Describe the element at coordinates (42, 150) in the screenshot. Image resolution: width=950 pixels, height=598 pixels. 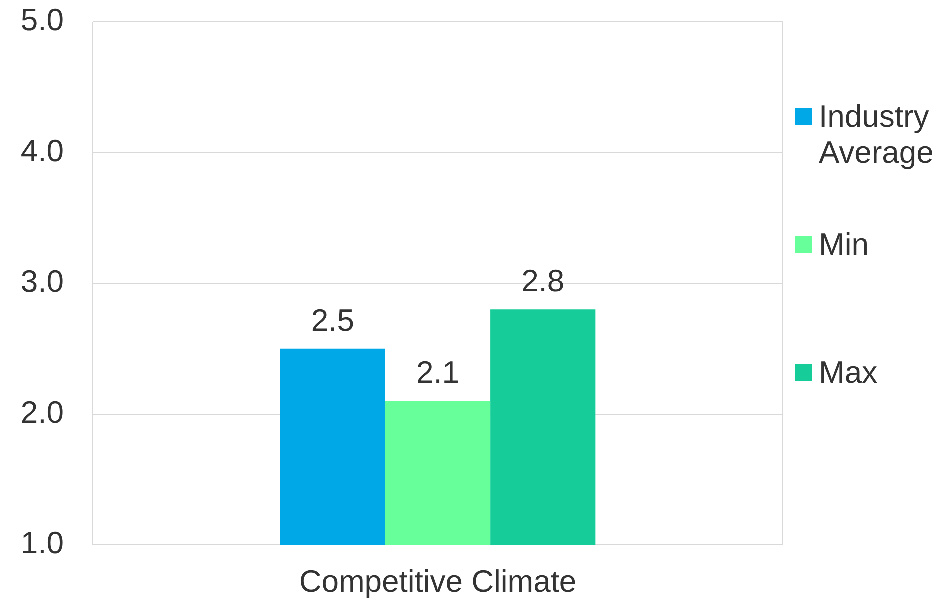
I see `y-tick-label: 4.0` at that location.